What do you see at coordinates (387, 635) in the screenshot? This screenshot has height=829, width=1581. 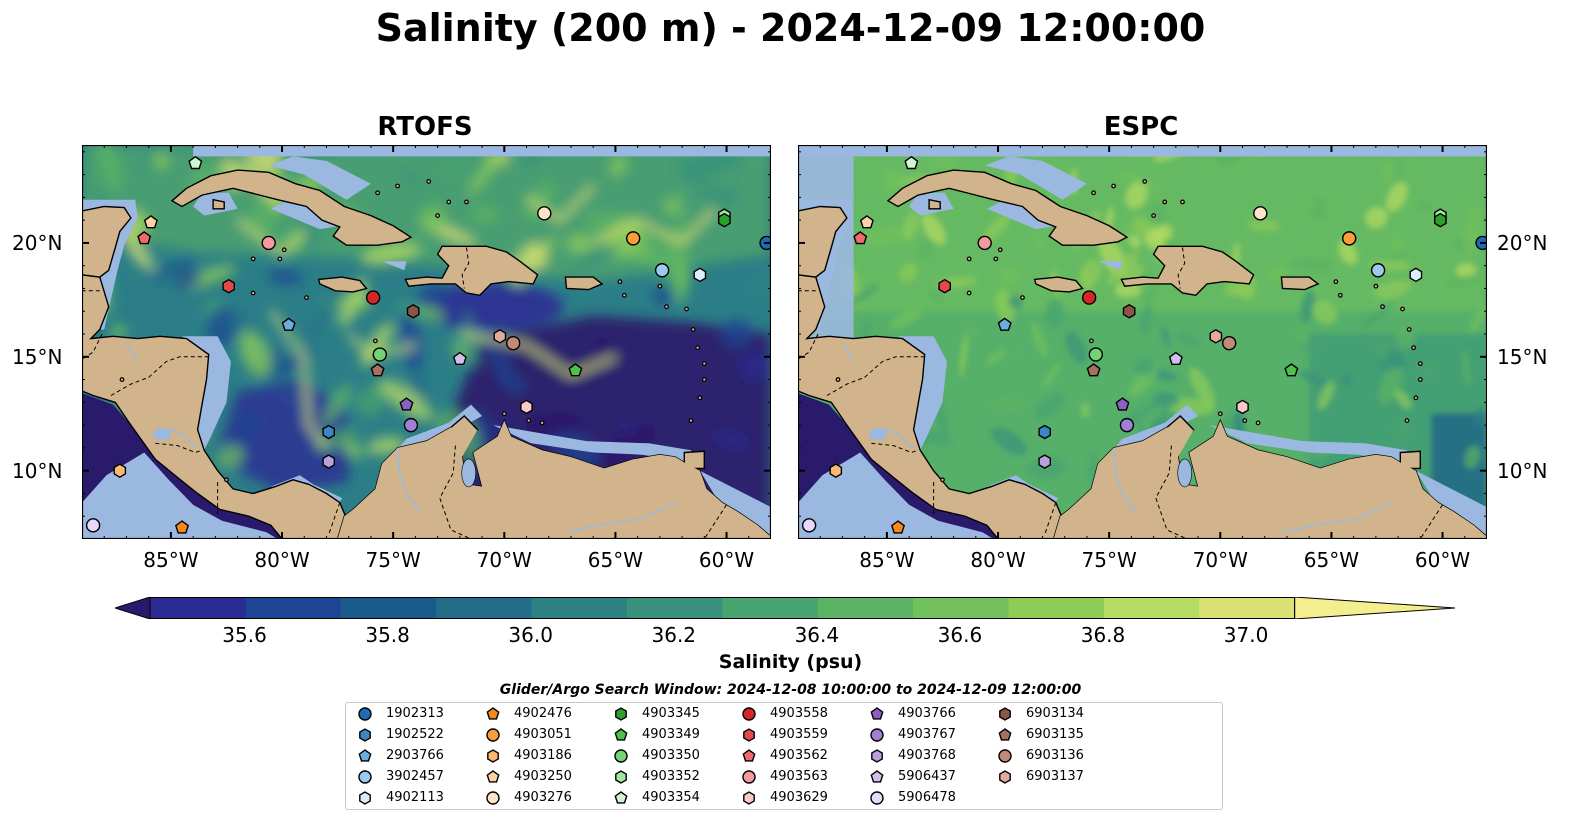 I see `colorbar-tick-label: 35.8` at bounding box center [387, 635].